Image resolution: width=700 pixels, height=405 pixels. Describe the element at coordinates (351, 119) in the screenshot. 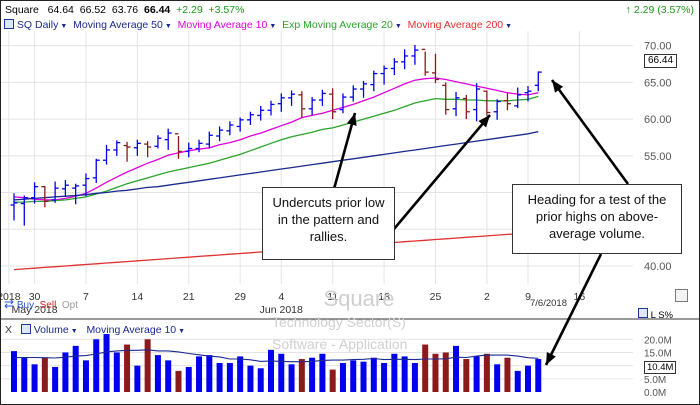

I see `arrow-undercut-1-head` at that location.